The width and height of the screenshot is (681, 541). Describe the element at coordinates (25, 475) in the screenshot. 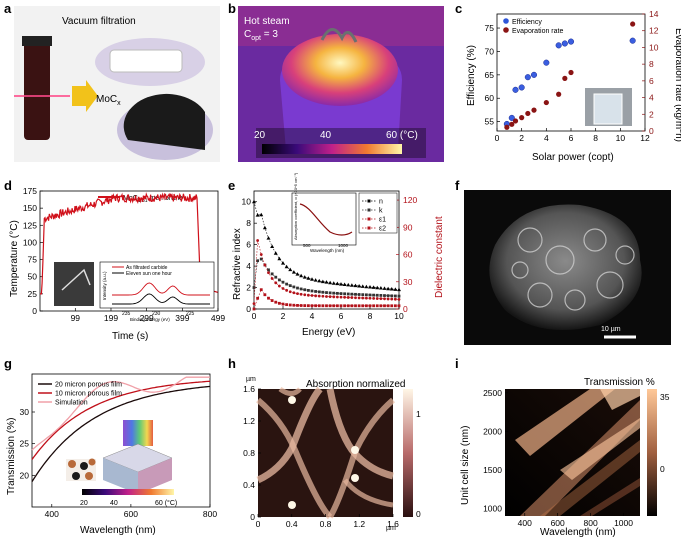

I see `y-axis-tick-label: 20` at that location.